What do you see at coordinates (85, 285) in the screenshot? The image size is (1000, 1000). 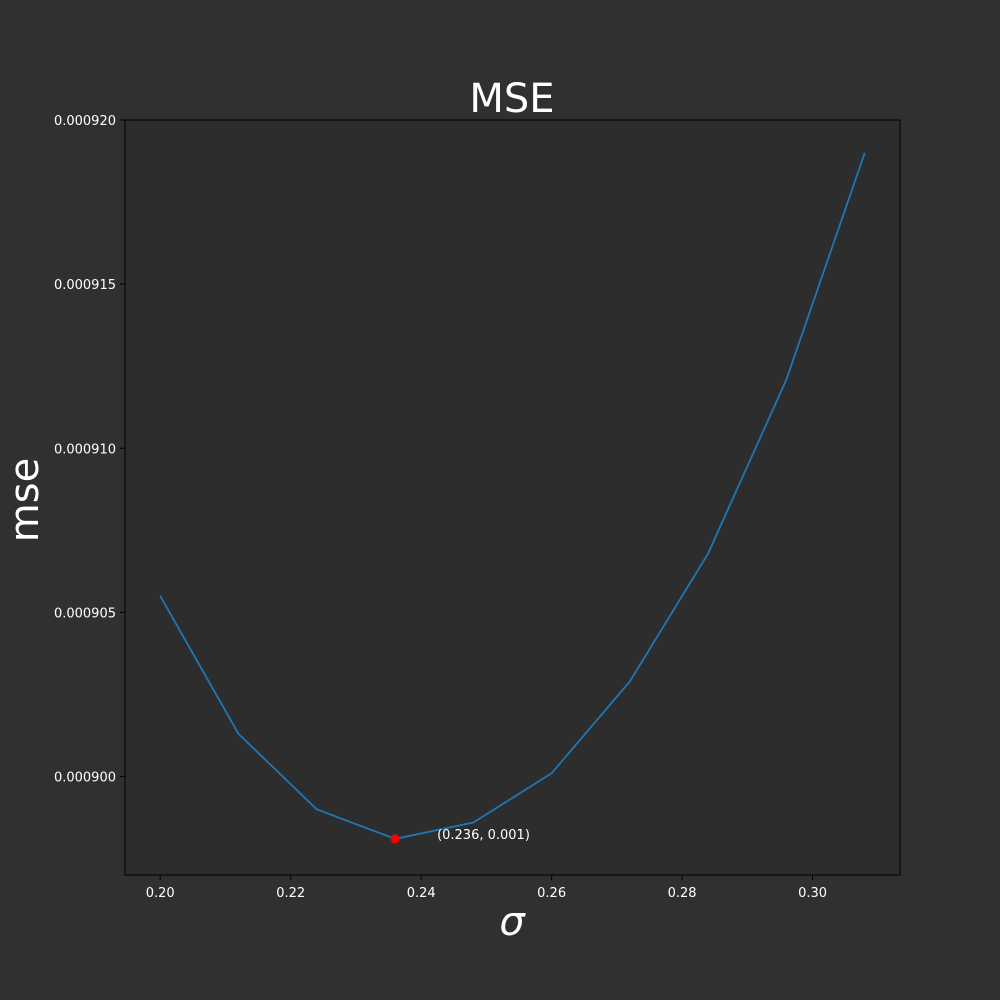 I see `y-tick-label: 0.000915` at bounding box center [85, 285].